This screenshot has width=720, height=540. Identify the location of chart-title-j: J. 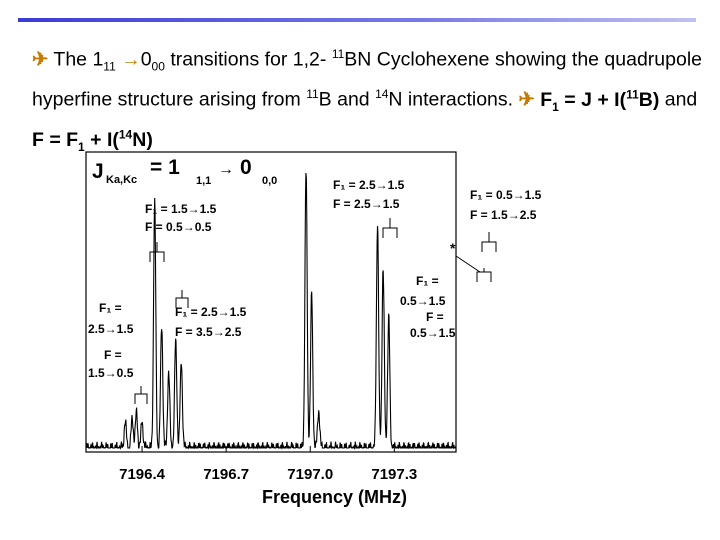
(98, 171).